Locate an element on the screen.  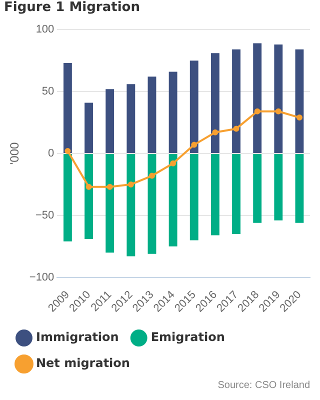
y-tick-label: 0 is located at coordinates (51, 154).